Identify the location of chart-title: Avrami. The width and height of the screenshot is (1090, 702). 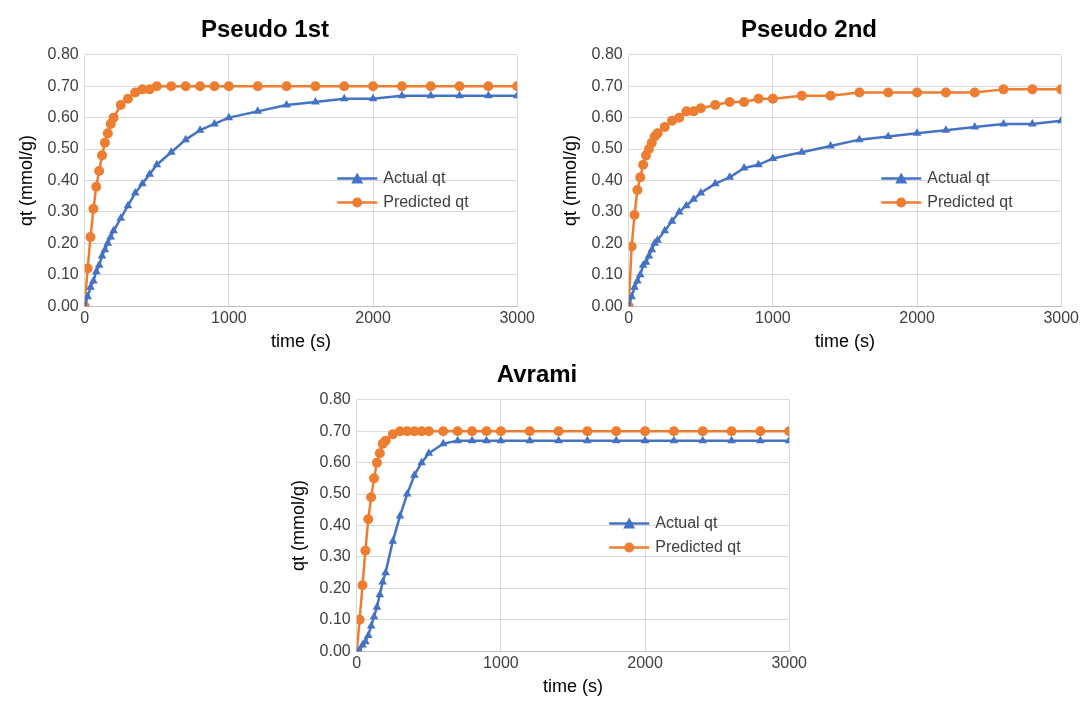
(537, 374).